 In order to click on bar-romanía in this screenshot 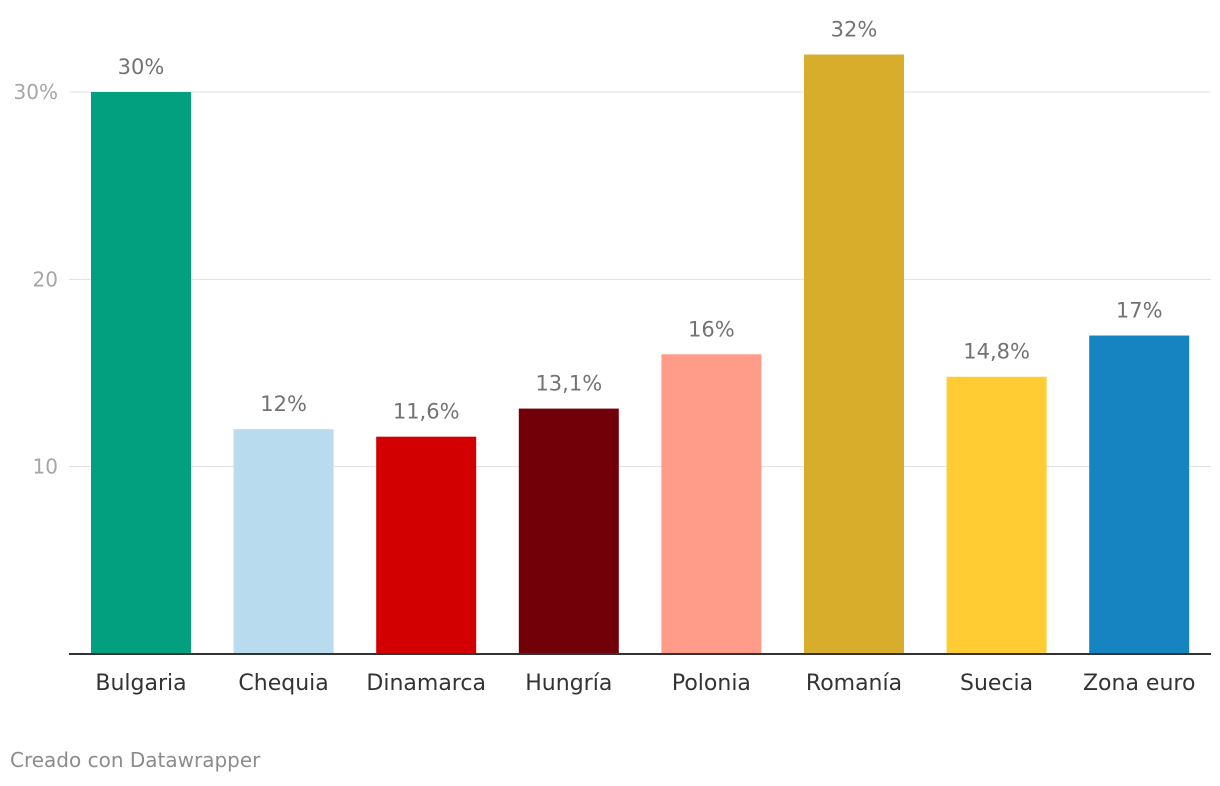, I will do `click(854, 354)`.